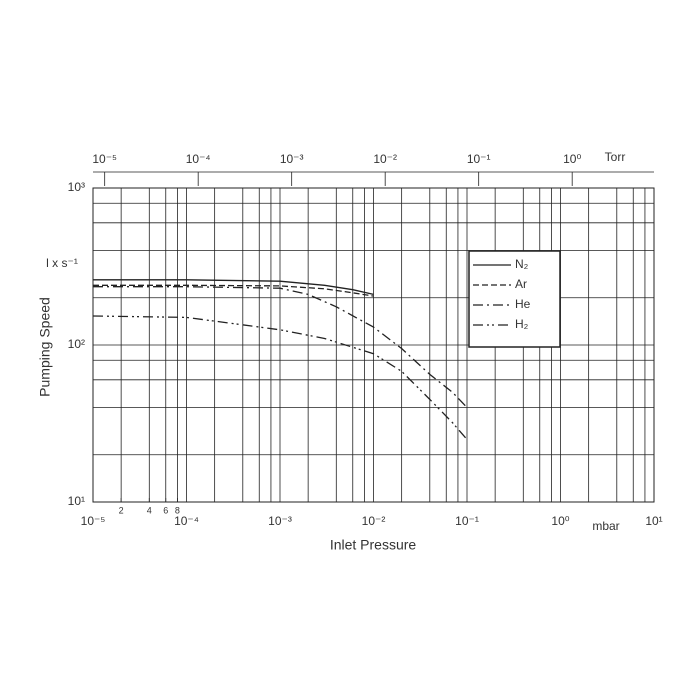  What do you see at coordinates (467, 521) in the screenshot?
I see `x-tick-label: 10⁻¹` at bounding box center [467, 521].